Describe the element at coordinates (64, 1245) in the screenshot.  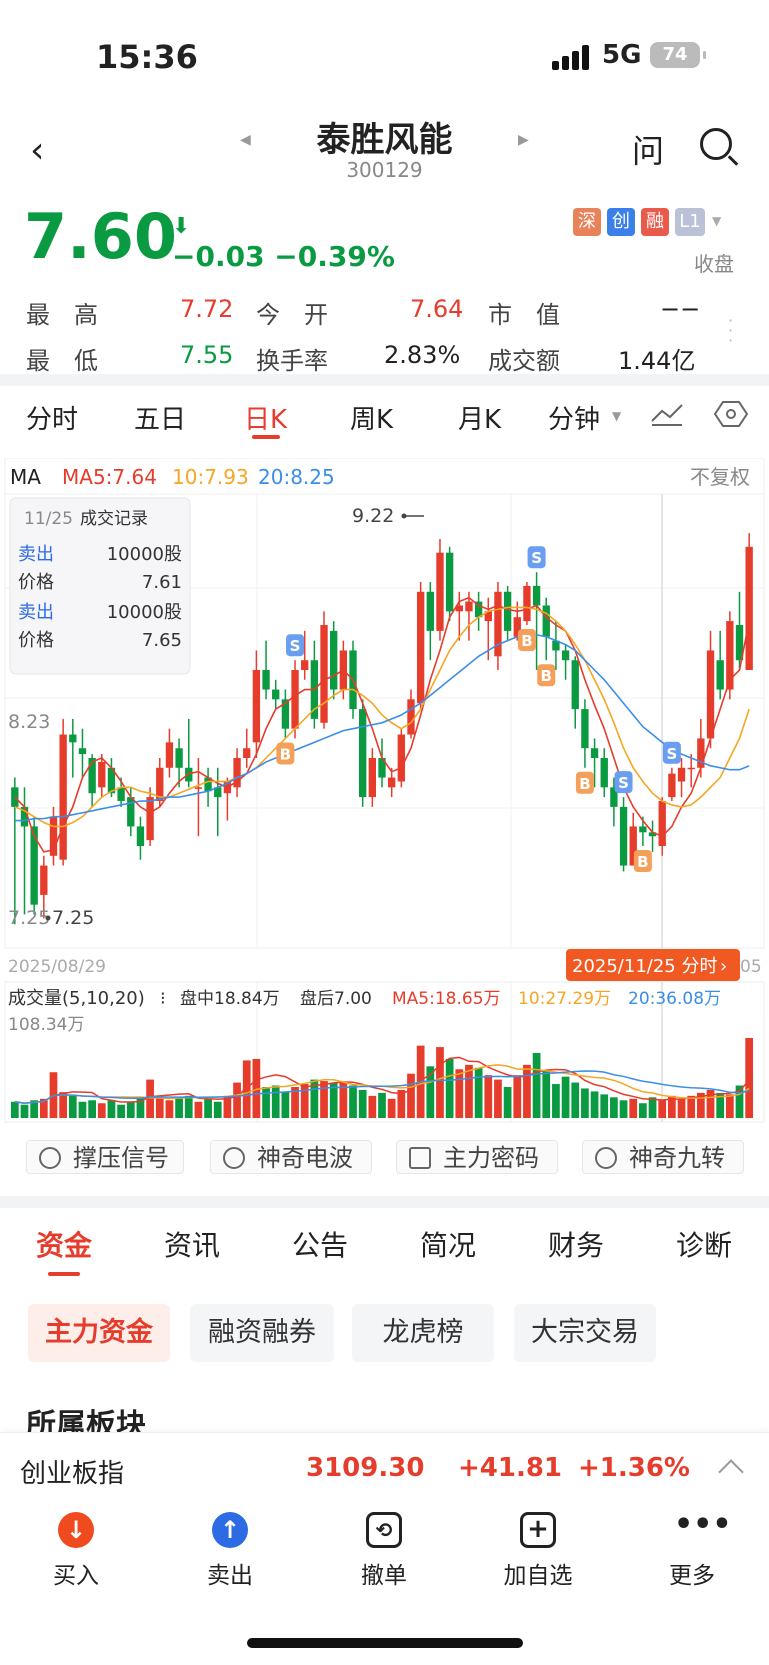
I see `tab-funds: 资金` at that location.